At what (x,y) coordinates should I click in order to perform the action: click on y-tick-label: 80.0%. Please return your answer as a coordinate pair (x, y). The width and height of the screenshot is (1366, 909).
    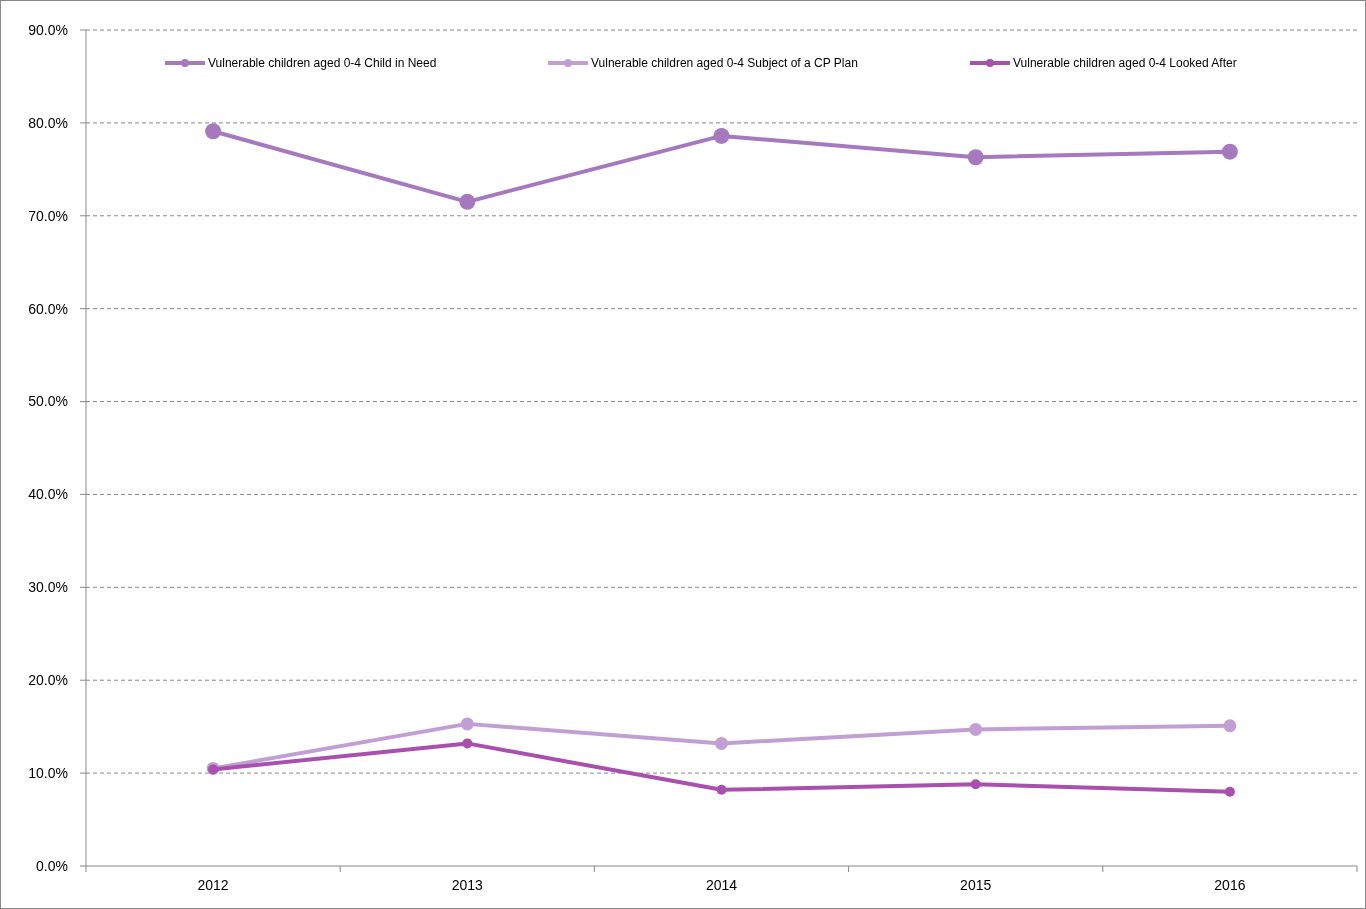
    Looking at the image, I should click on (48, 122).